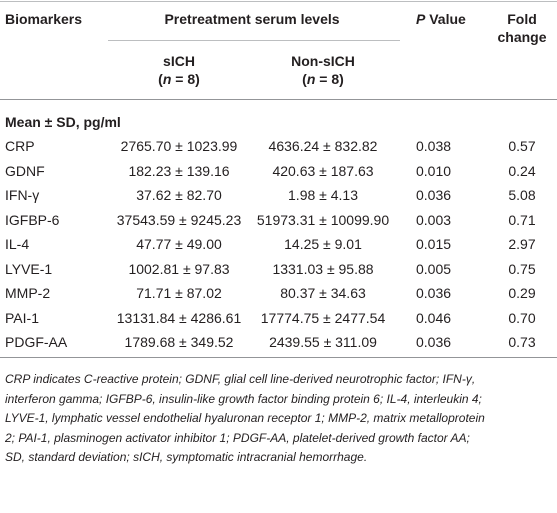  Describe the element at coordinates (522, 170) in the screenshot. I see `cell: 0.24` at that location.